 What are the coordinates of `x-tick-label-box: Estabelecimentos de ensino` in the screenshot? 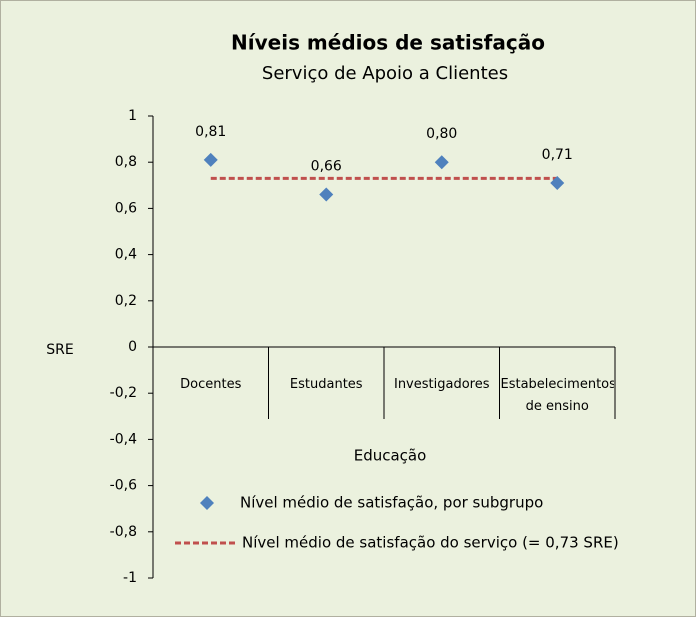 It's located at (557, 395).